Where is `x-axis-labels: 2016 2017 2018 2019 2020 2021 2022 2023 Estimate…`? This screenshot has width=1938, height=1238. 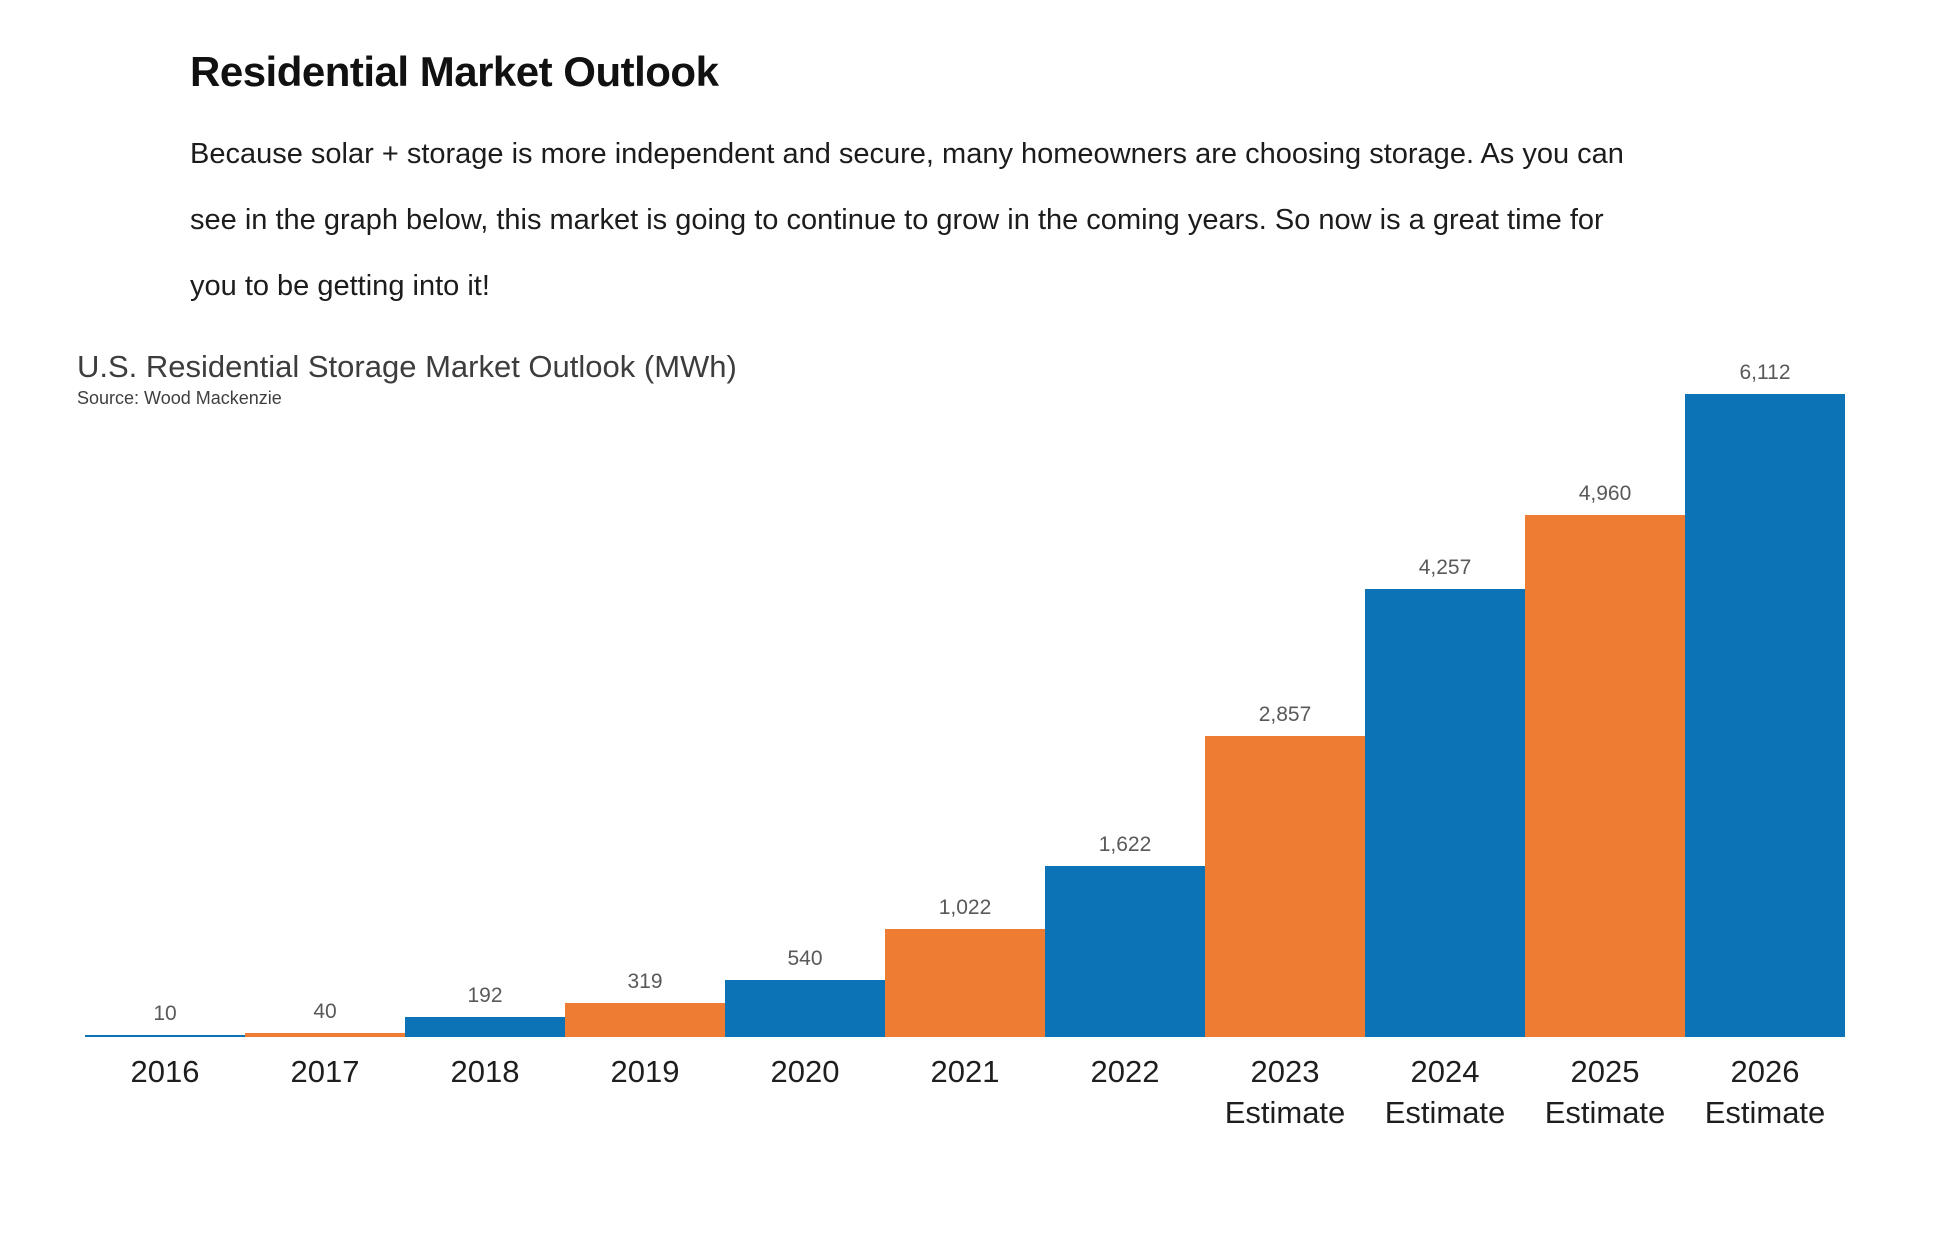 x-axis-labels: 2016 2017 2018 2019 2020 2021 2022 2023 Estimate… is located at coordinates (975, 1085).